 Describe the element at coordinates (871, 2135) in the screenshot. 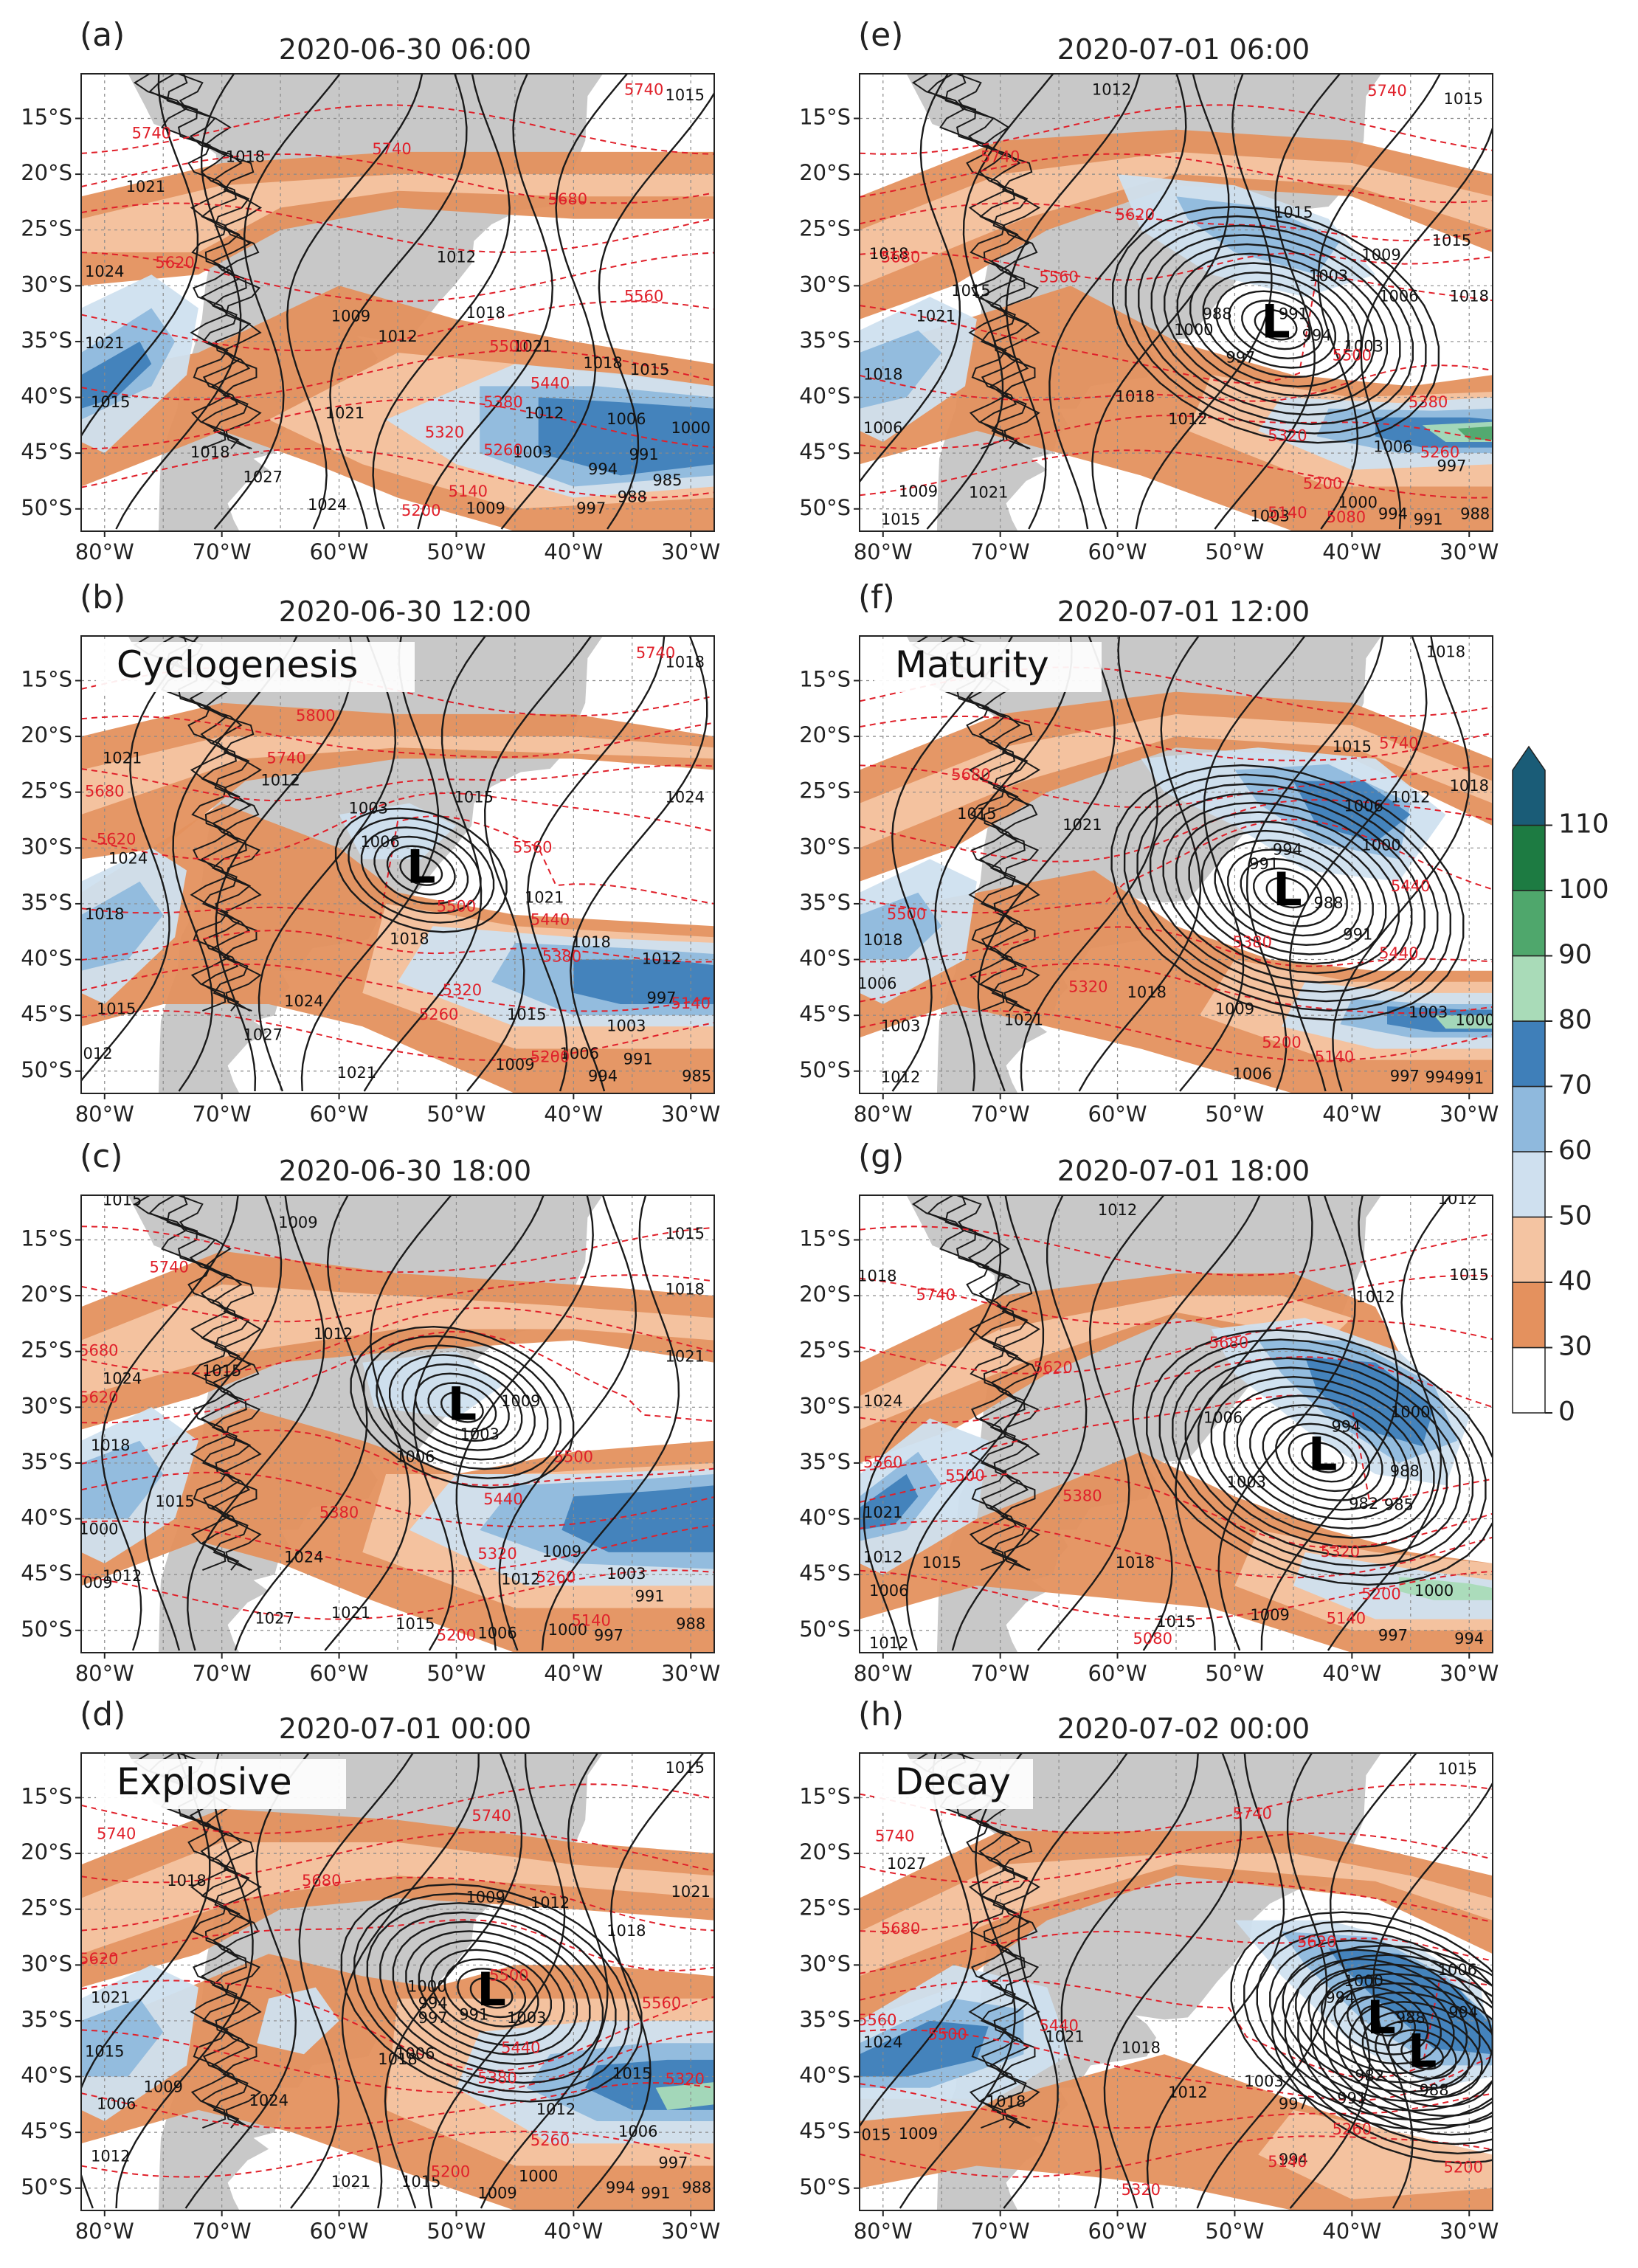

I see `isobar-label: 1015` at that location.